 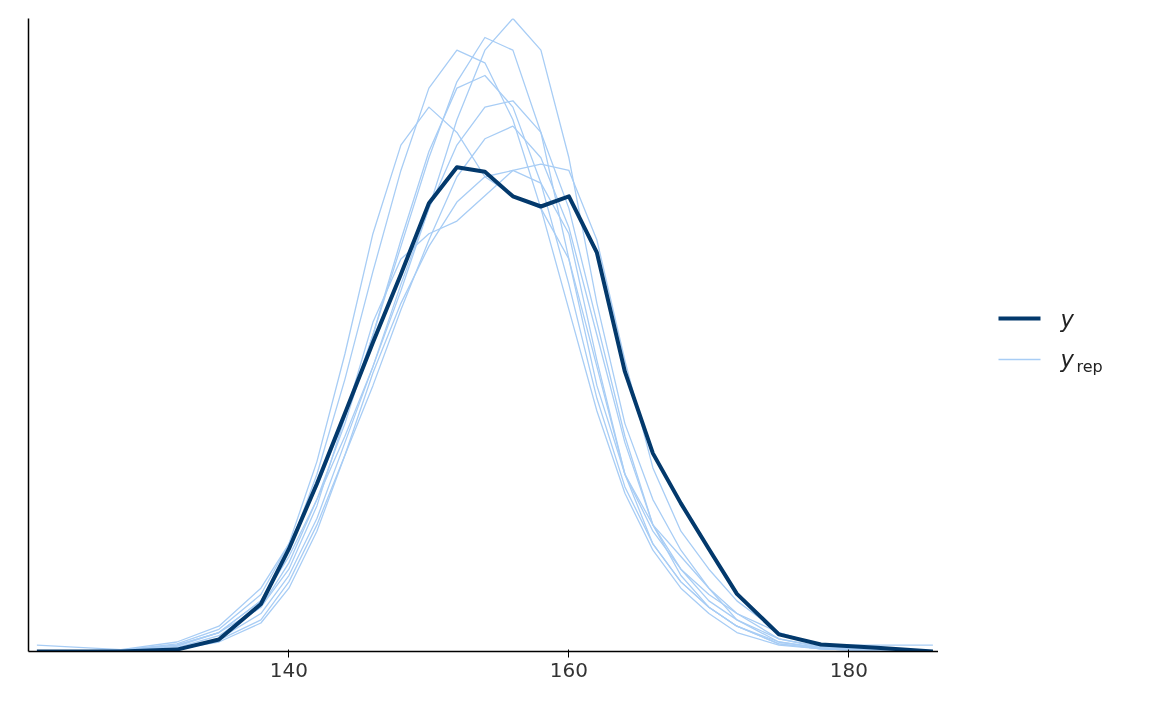 What do you see at coordinates (288, 669) in the screenshot?
I see `x-tick-label: 140` at bounding box center [288, 669].